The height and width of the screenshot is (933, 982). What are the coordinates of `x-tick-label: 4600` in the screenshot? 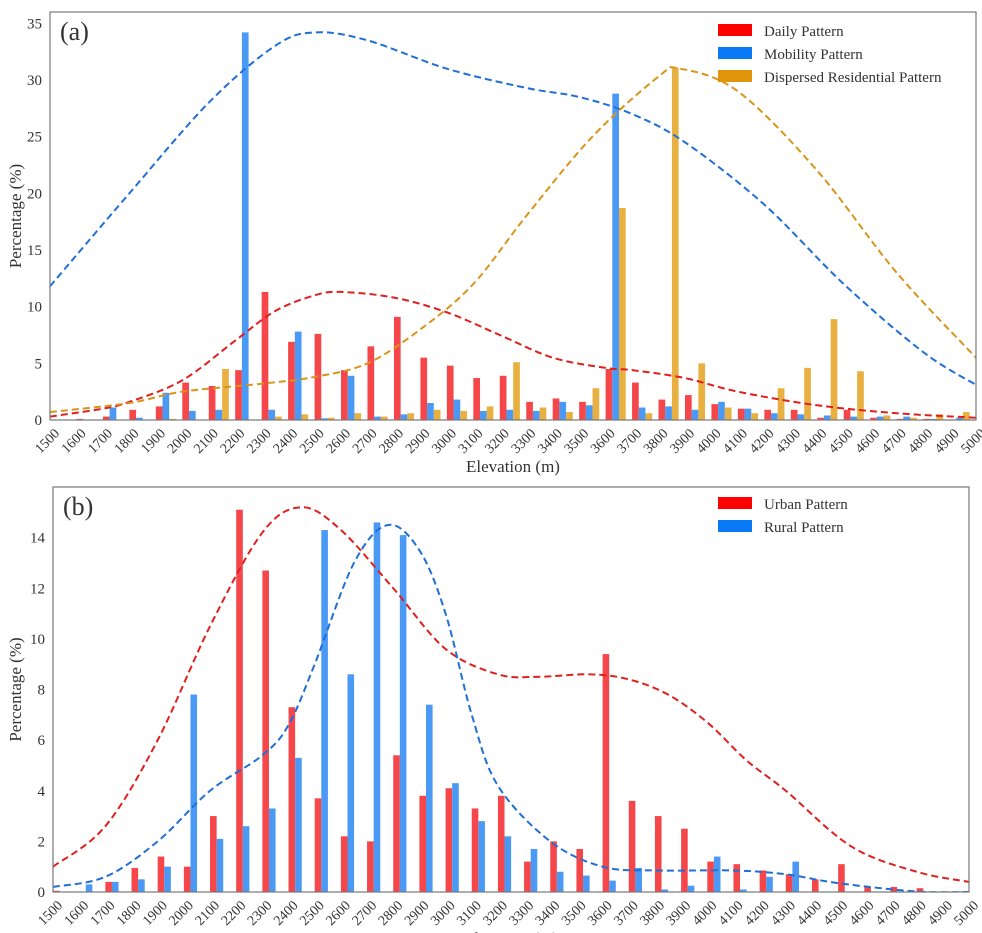 It's located at (862, 913).